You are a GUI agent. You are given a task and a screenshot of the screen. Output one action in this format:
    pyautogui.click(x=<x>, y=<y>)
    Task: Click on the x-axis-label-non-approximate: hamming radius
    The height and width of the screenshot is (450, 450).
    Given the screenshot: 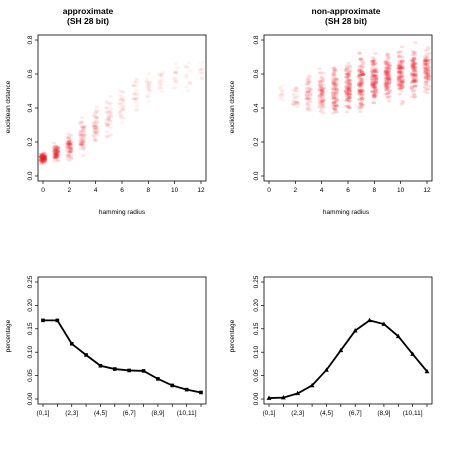 What is the action you would take?
    pyautogui.click(x=346, y=212)
    